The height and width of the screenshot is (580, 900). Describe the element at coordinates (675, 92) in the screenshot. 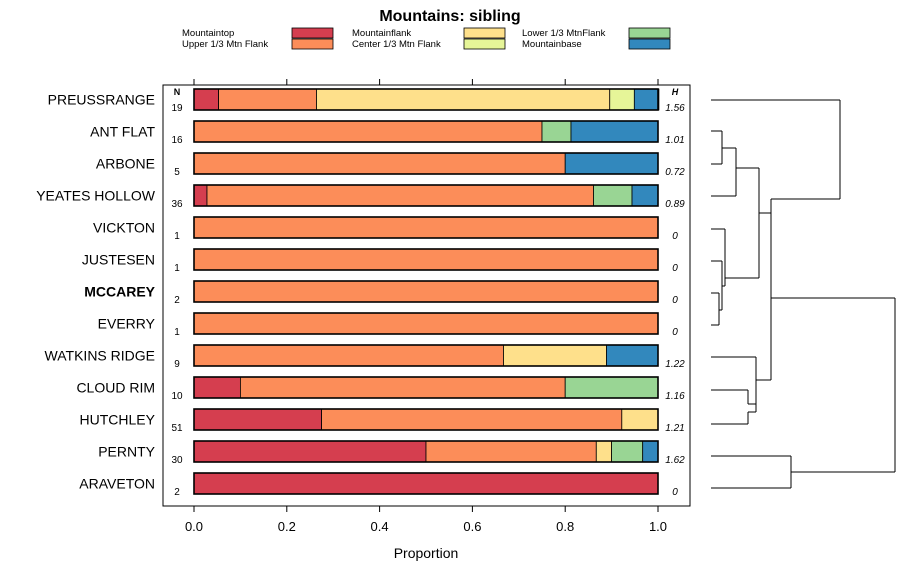

I see `h-column-header: H` at that location.